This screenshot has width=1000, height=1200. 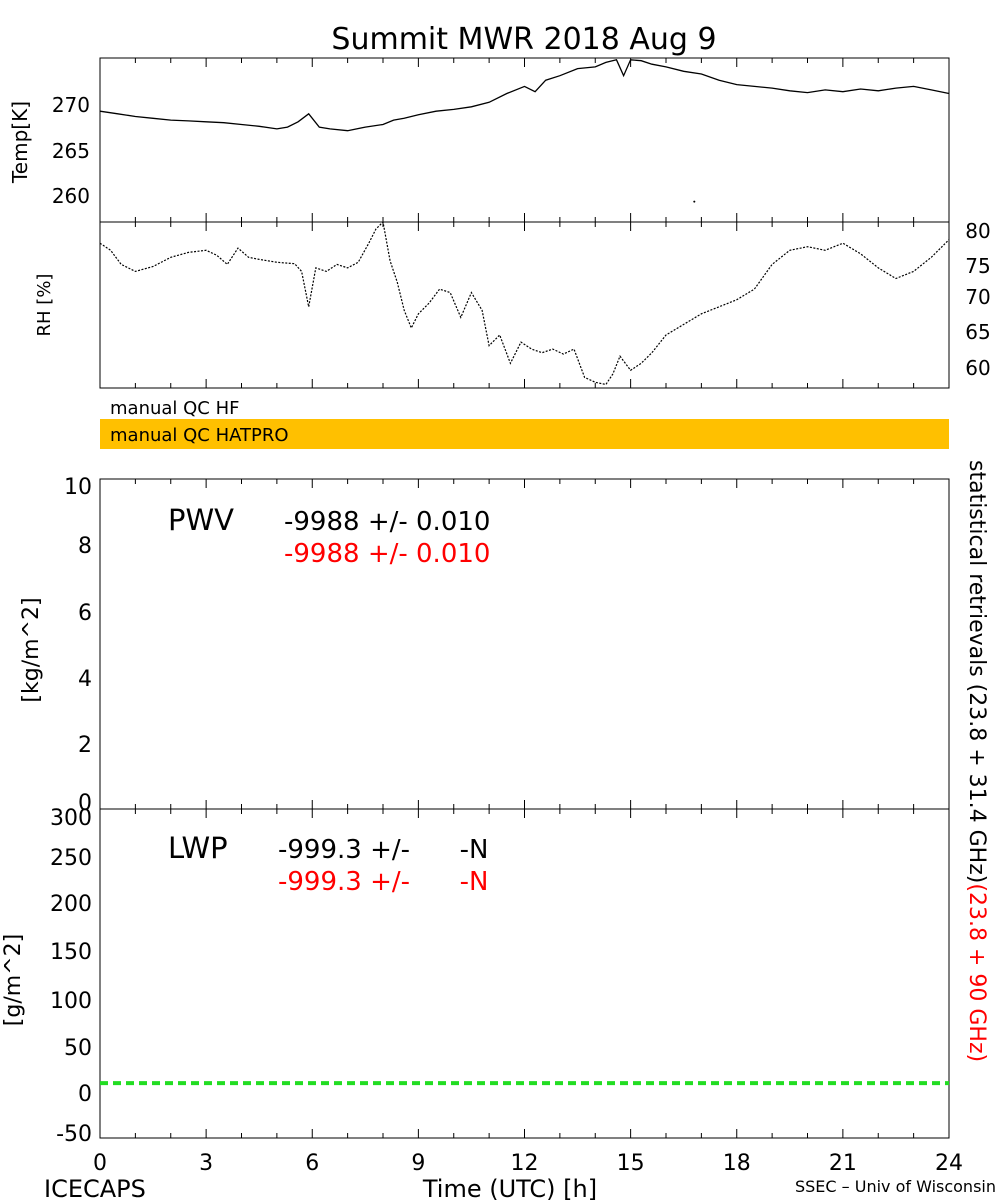 I want to click on x-tick-label: 12, so click(x=525, y=1163).